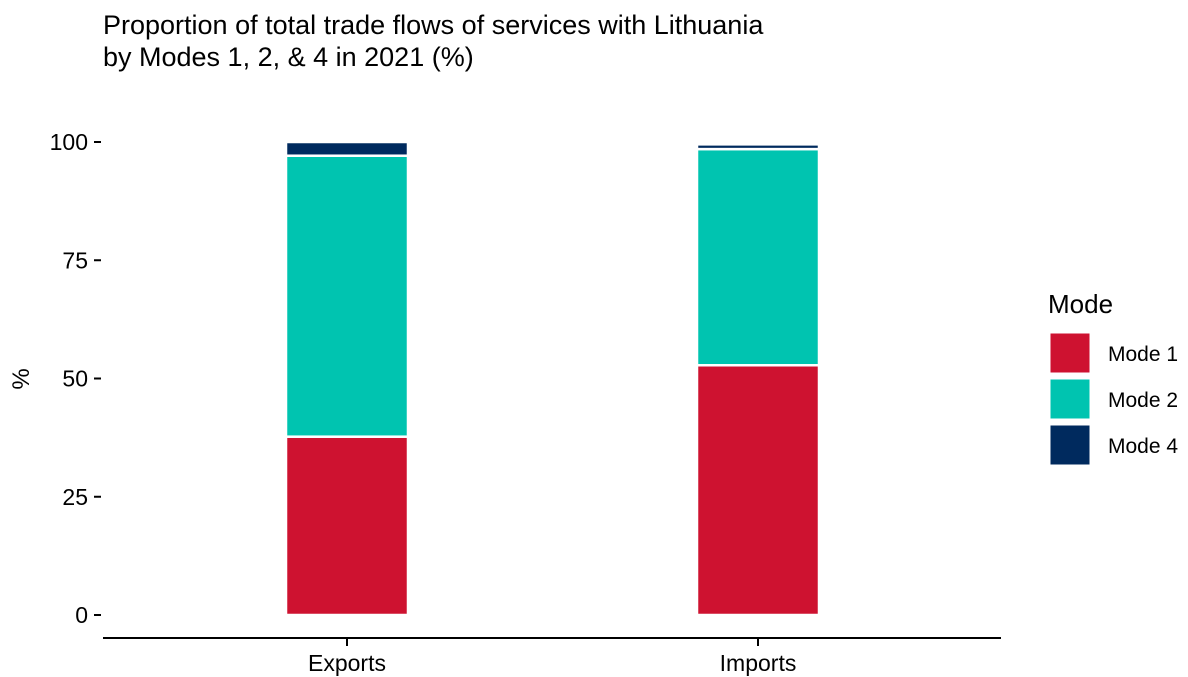  I want to click on y-axis: 0 25 50 75 100, so click(75, 378).